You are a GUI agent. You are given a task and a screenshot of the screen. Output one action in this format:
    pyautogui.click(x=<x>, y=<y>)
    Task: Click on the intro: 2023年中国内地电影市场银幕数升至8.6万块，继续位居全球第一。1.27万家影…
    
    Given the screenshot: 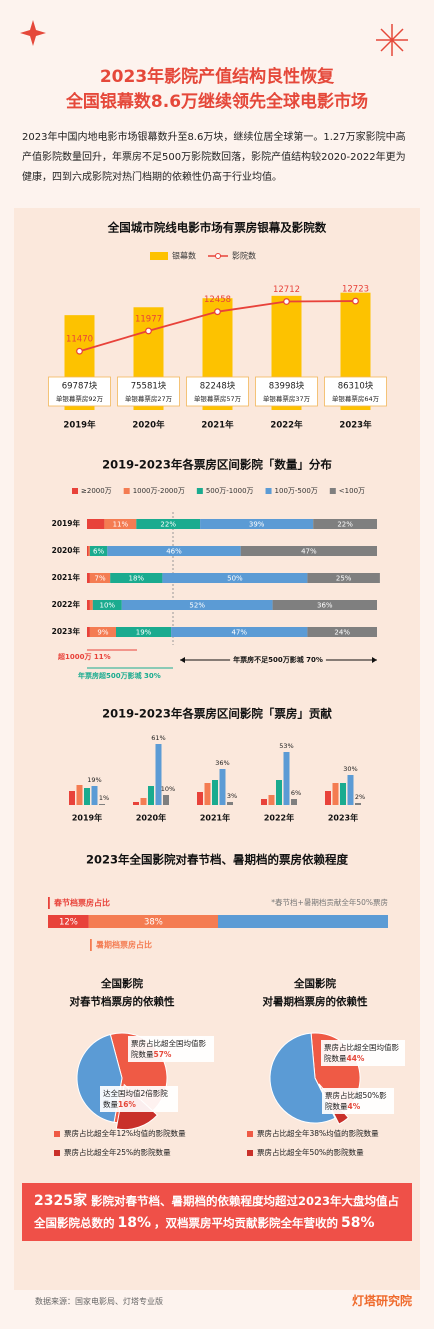 What is the action you would take?
    pyautogui.click(x=214, y=157)
    